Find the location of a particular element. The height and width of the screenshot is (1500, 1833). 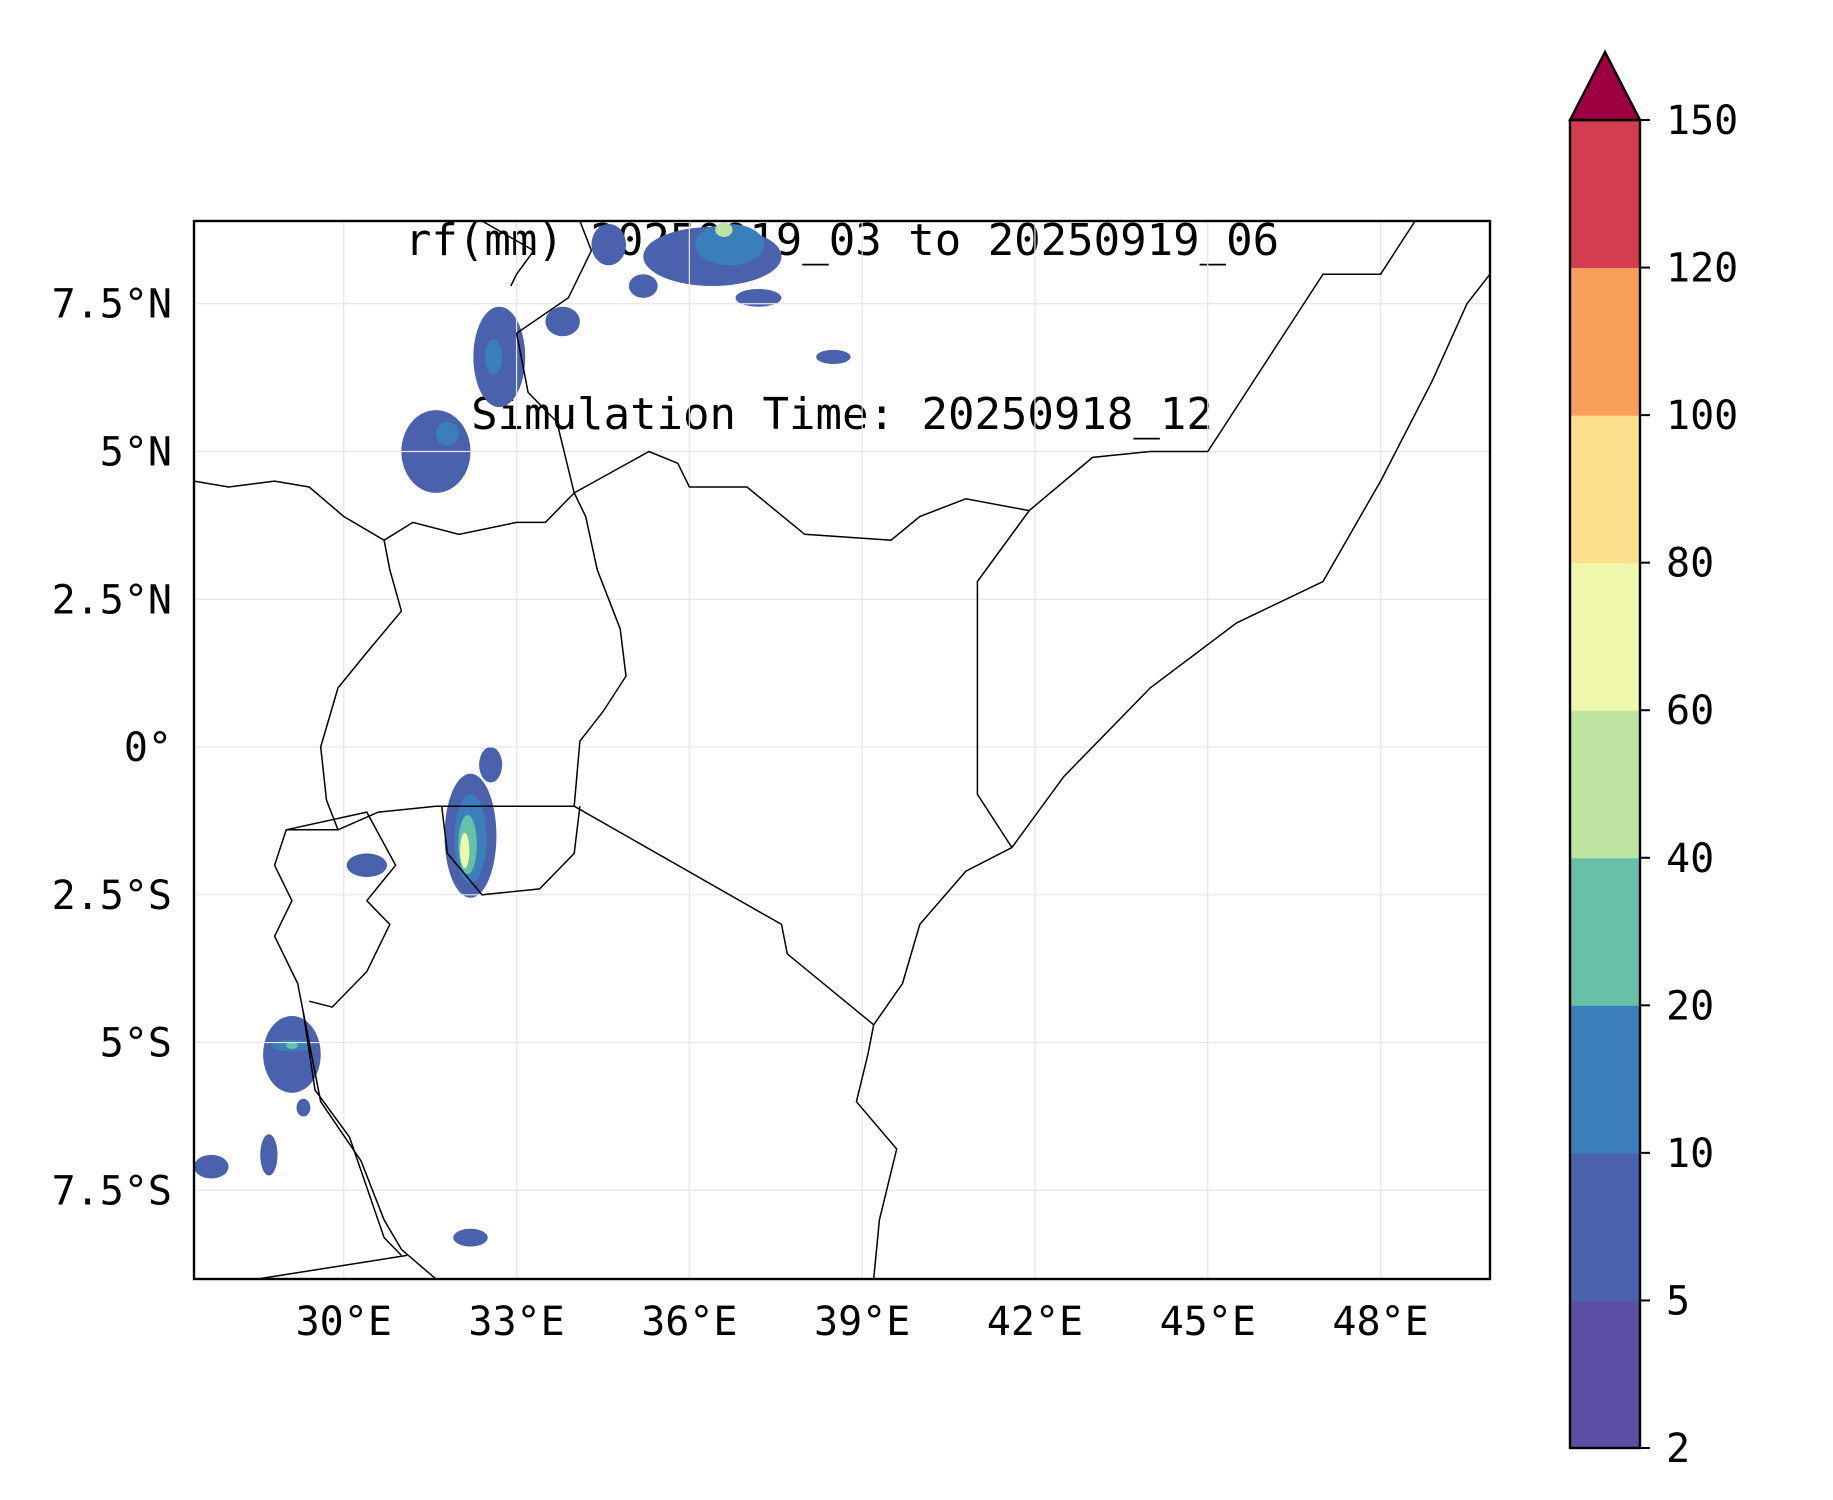

latitude-ticks: 7.5°N 5°N 2.5°N 0° 2.5°S 5°S 7.5°S is located at coordinates (112, 748).